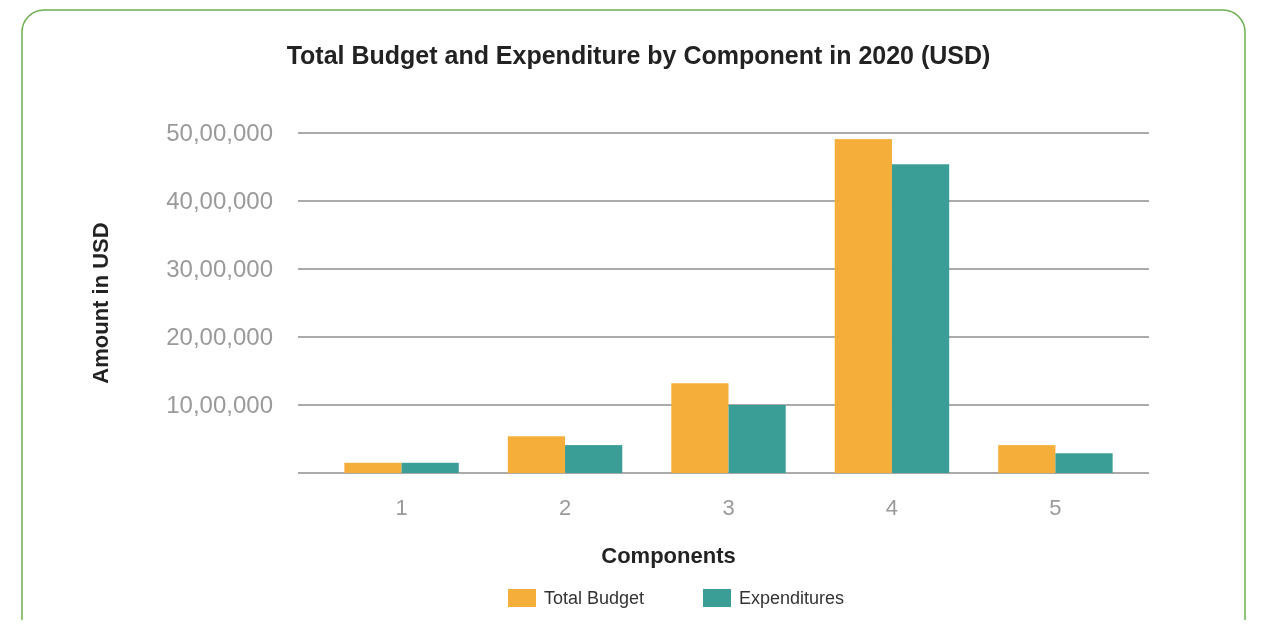 The width and height of the screenshot is (1267, 628). Describe the element at coordinates (565, 507) in the screenshot. I see `x-tick-label: 2` at that location.